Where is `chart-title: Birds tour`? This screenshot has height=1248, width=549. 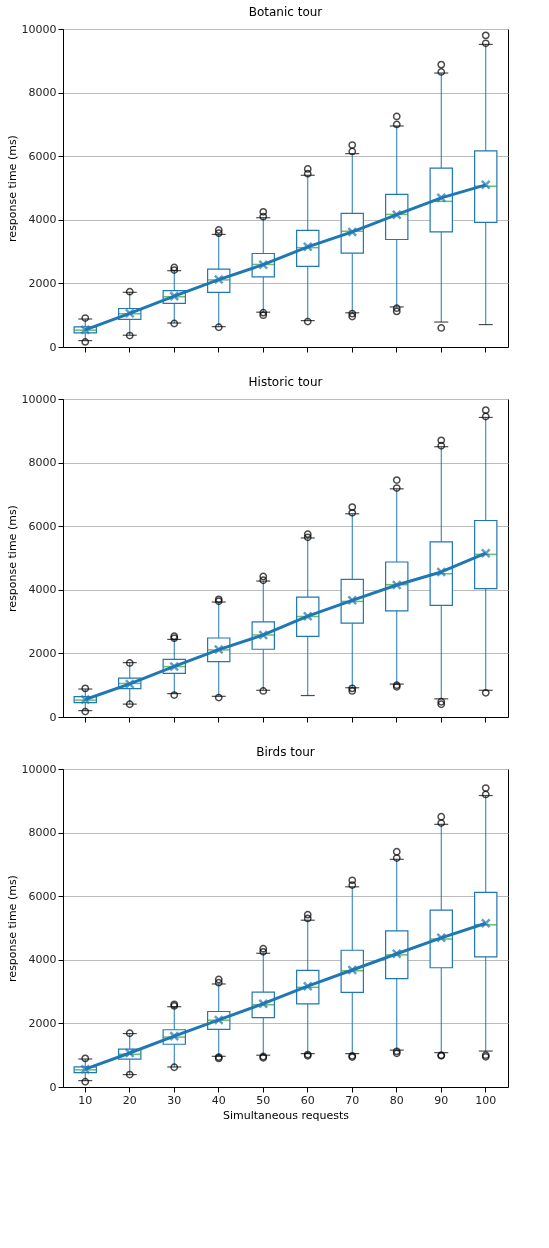 chart-title: Birds tour is located at coordinates (285, 752).